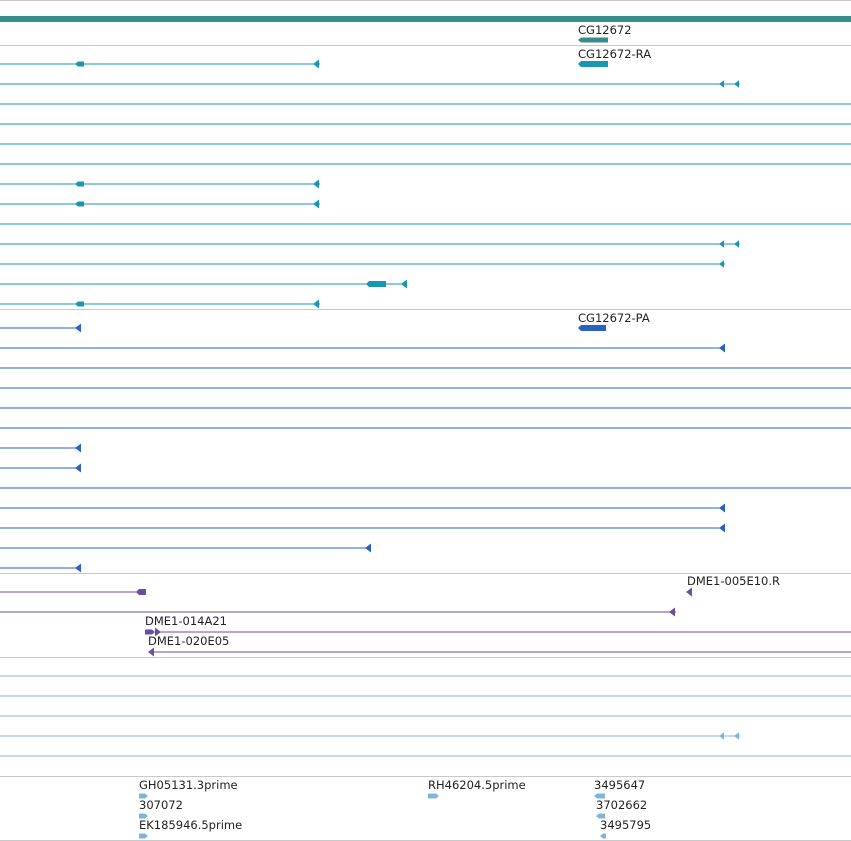 Image resolution: width=851 pixels, height=841 pixels. Describe the element at coordinates (477, 785) in the screenshot. I see `feature-label: RH46204.5prime` at that location.